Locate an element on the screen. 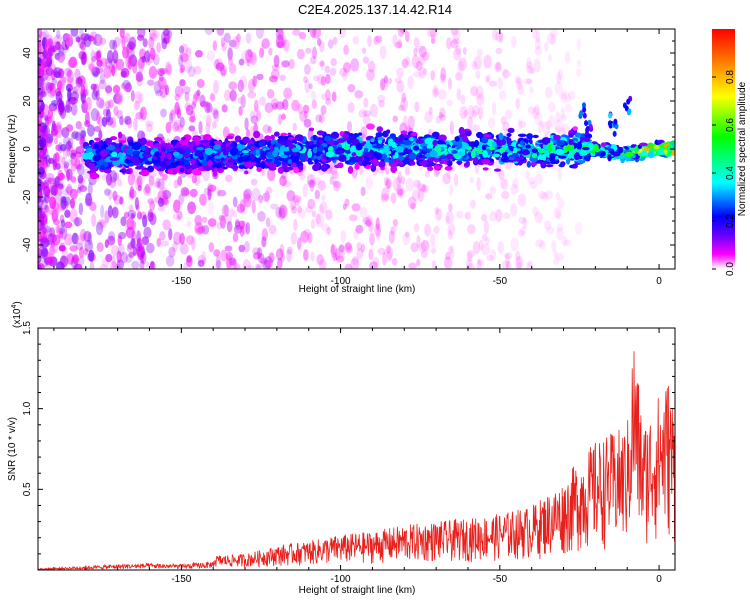  spectrogram-xlabel: Height of straight line (km) is located at coordinates (357, 289).